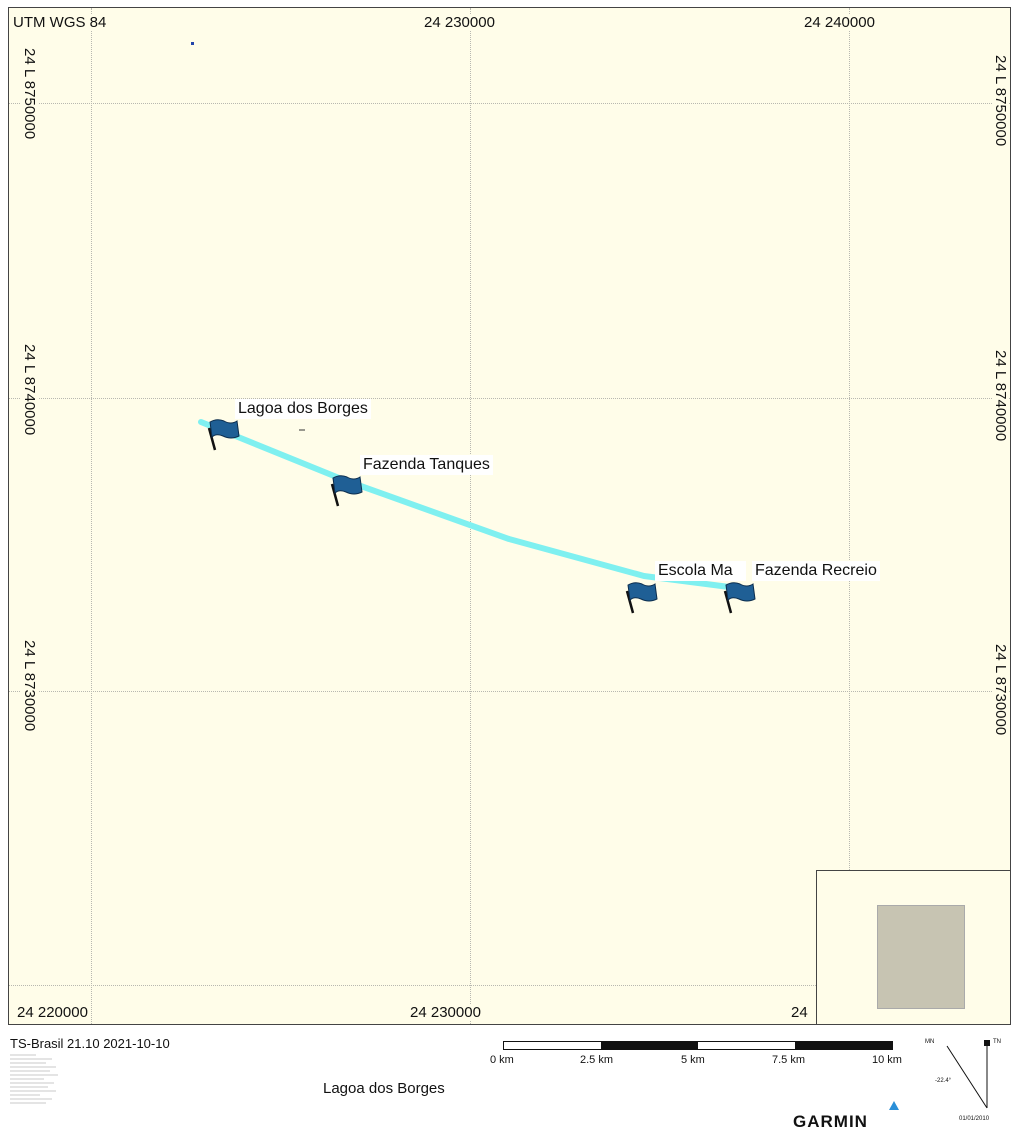 The height and width of the screenshot is (1132, 1011). I want to click on bottom-easting-label: 24 220000, so click(52, 1012).